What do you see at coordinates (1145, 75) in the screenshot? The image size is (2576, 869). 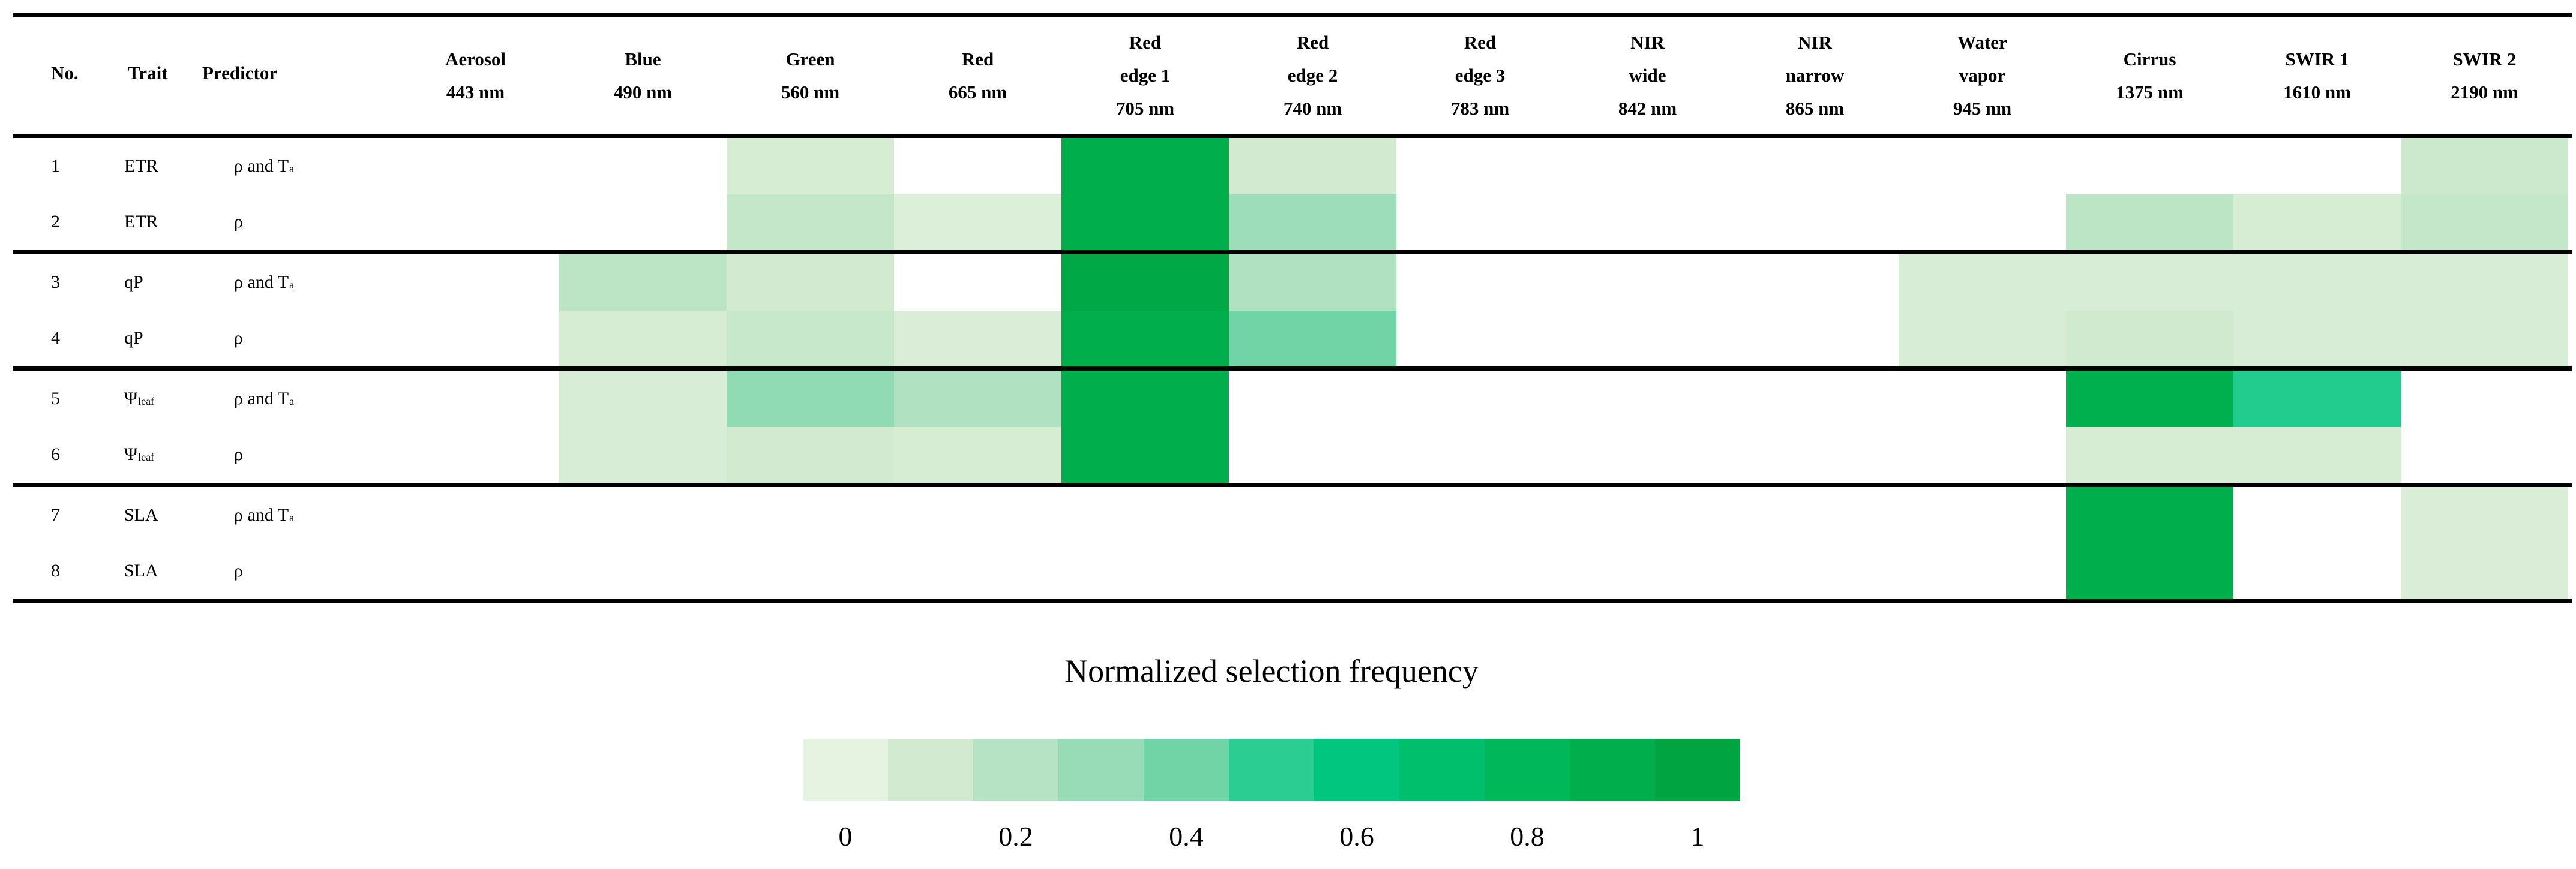 I see `band-header-line: edge 1` at bounding box center [1145, 75].